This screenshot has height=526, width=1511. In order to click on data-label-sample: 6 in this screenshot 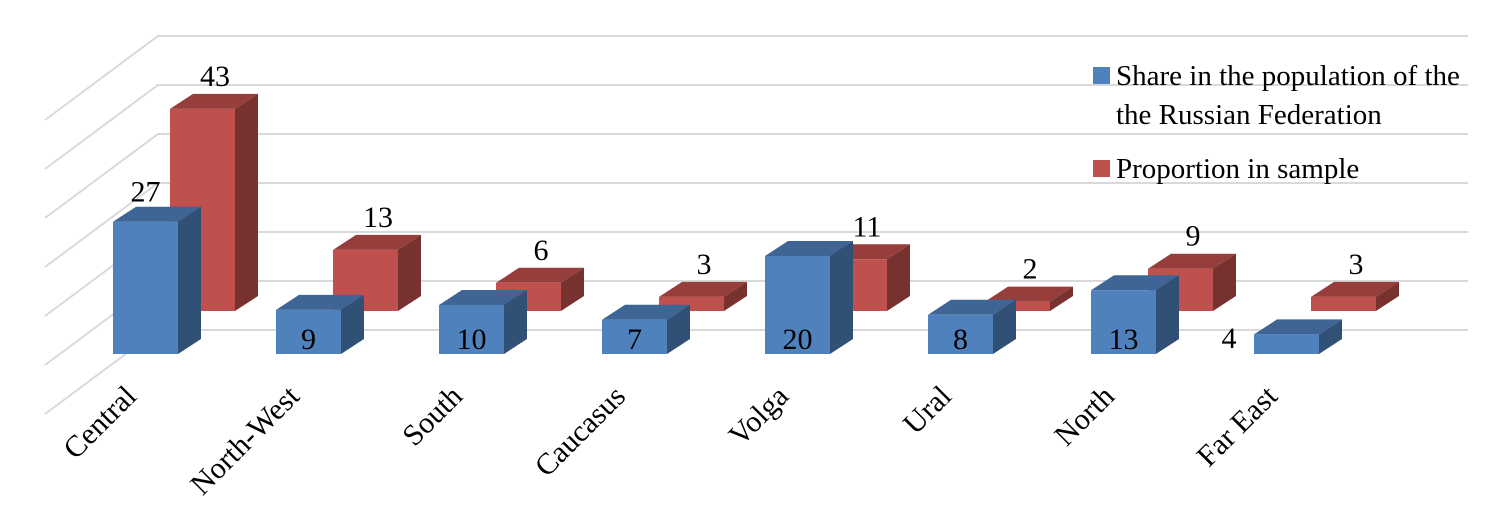, I will do `click(541, 250)`.